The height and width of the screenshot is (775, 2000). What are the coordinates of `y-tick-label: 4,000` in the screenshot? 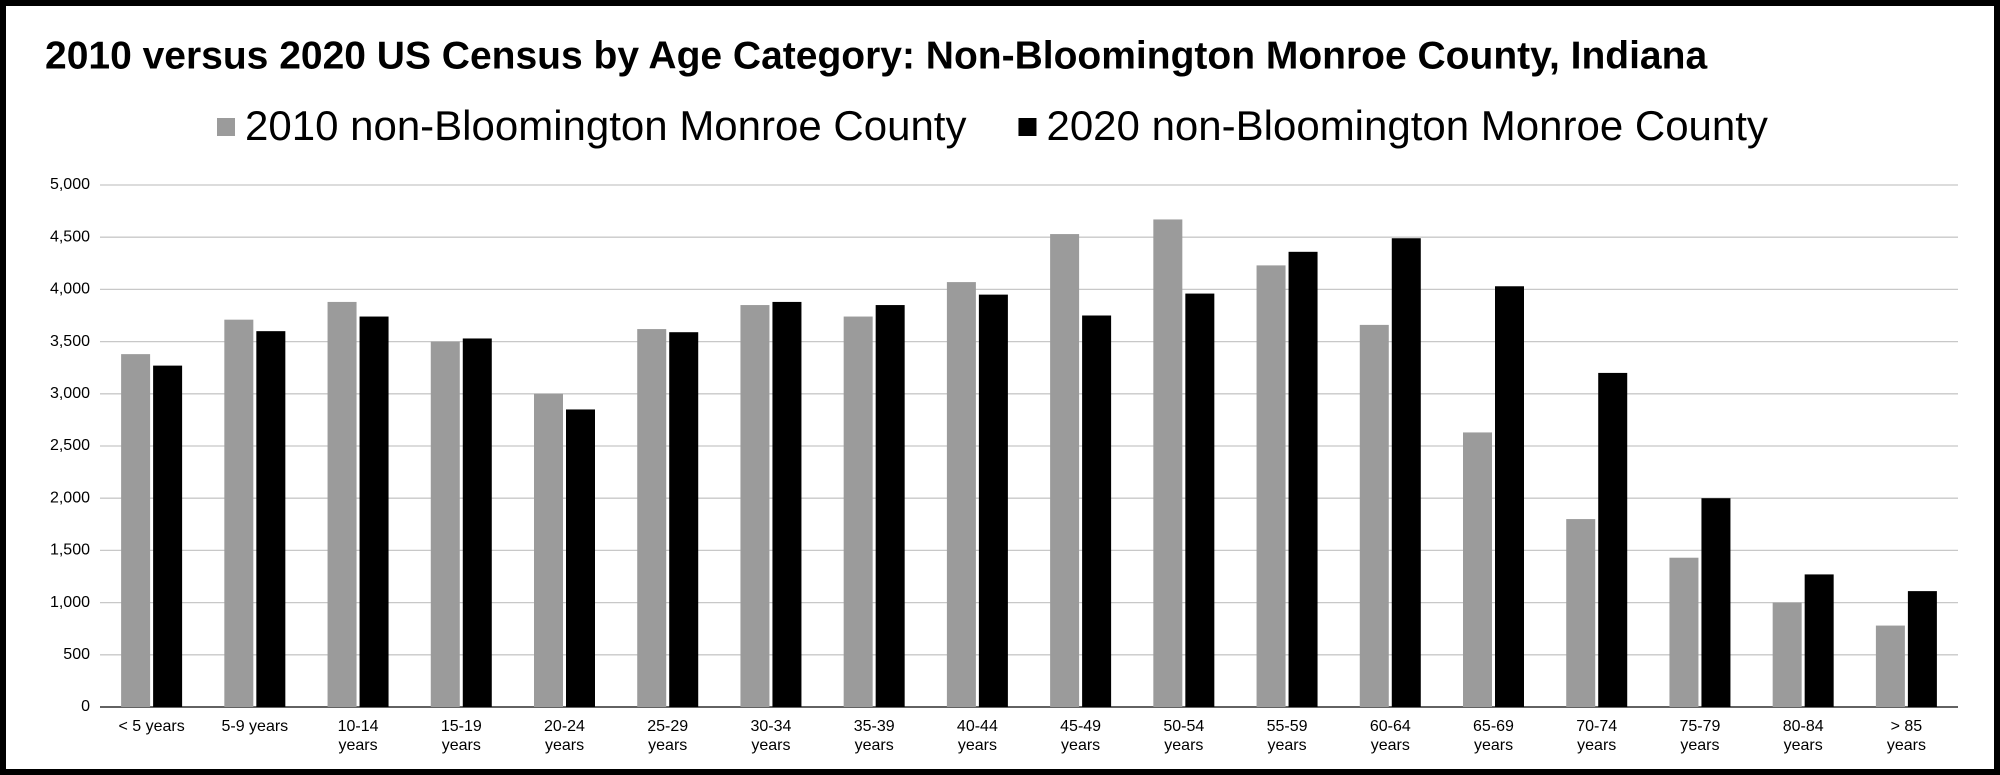 It's located at (70, 289).